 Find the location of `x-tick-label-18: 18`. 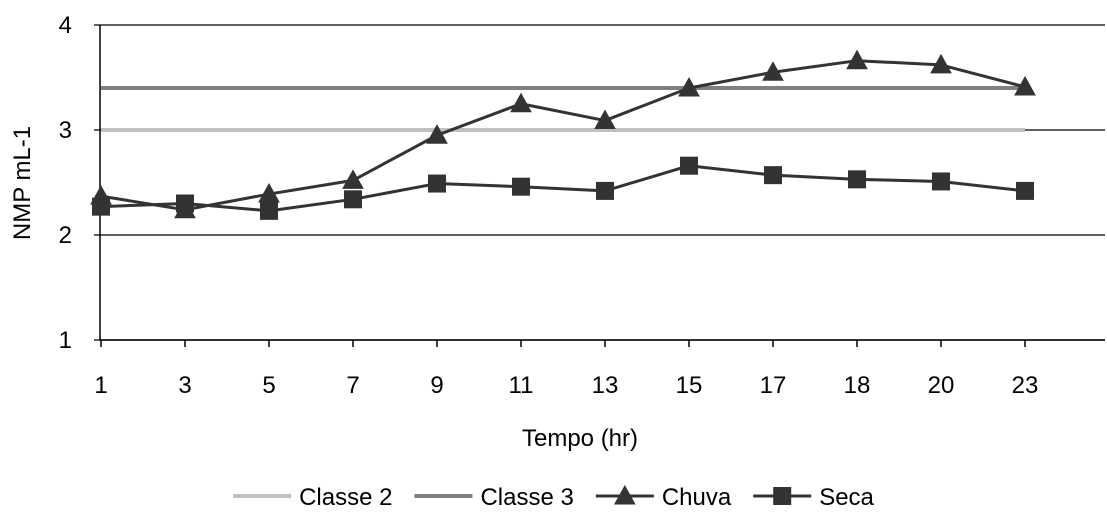

x-tick-label-18: 18 is located at coordinates (857, 385).